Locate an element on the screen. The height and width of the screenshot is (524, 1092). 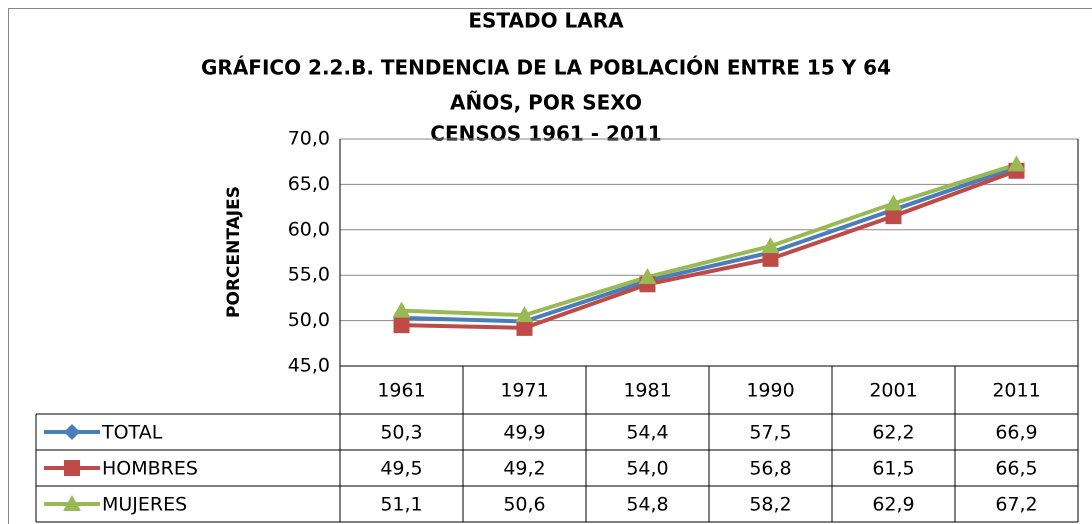
table-value: 58,2 is located at coordinates (770, 505).